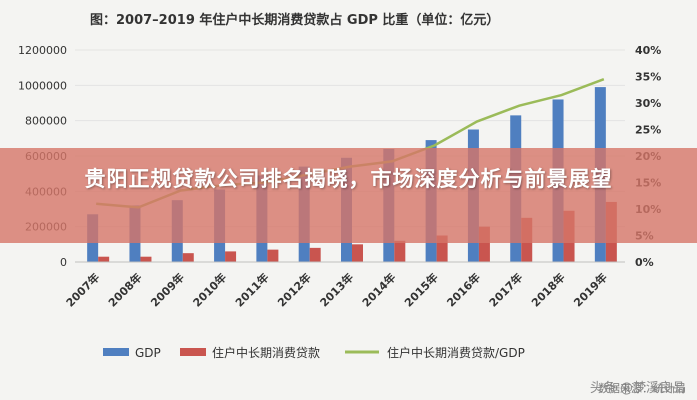 The width and height of the screenshot is (697, 400). I want to click on legend-label: GDP, so click(148, 353).